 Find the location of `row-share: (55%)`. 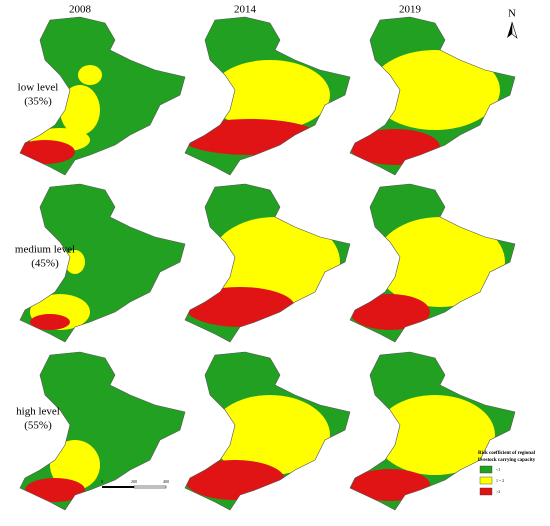

row-share: (55%) is located at coordinates (38, 426).